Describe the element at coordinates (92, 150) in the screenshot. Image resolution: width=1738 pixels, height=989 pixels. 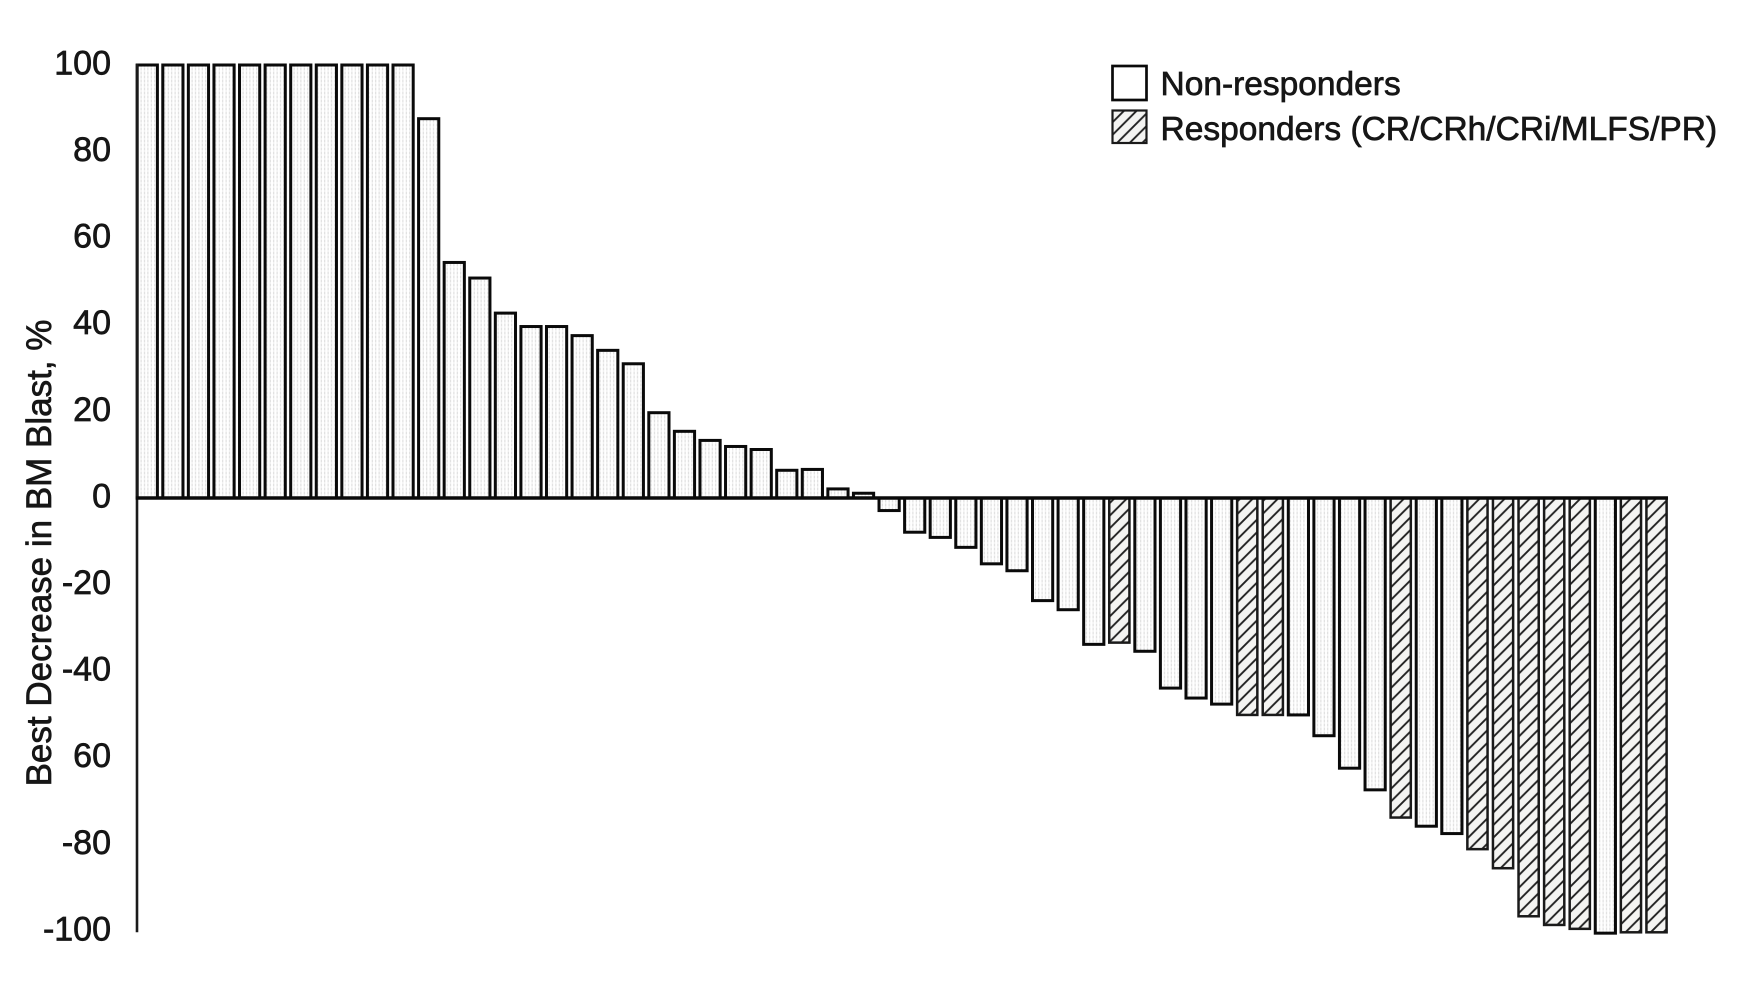
I see `svg-text: 80` at that location.